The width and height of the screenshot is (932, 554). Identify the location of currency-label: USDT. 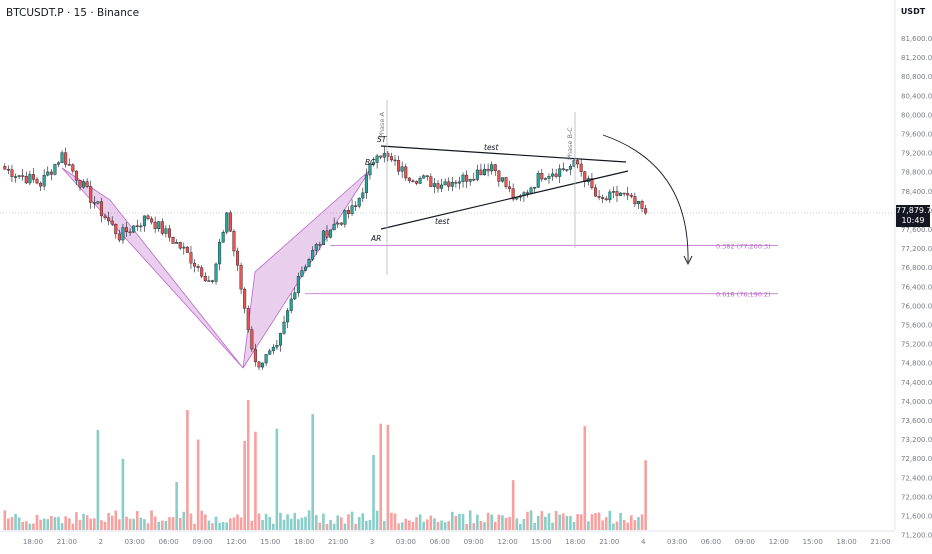
(913, 11).